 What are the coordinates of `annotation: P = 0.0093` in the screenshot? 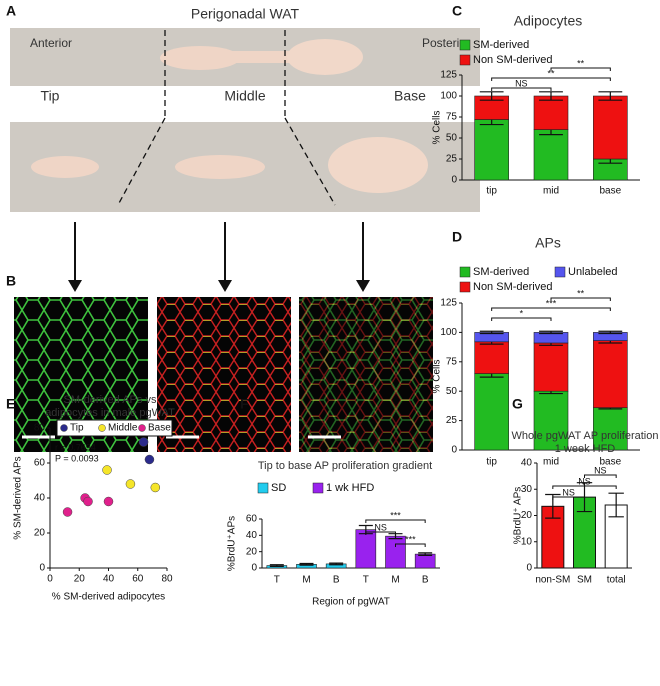 It's located at (77, 458).